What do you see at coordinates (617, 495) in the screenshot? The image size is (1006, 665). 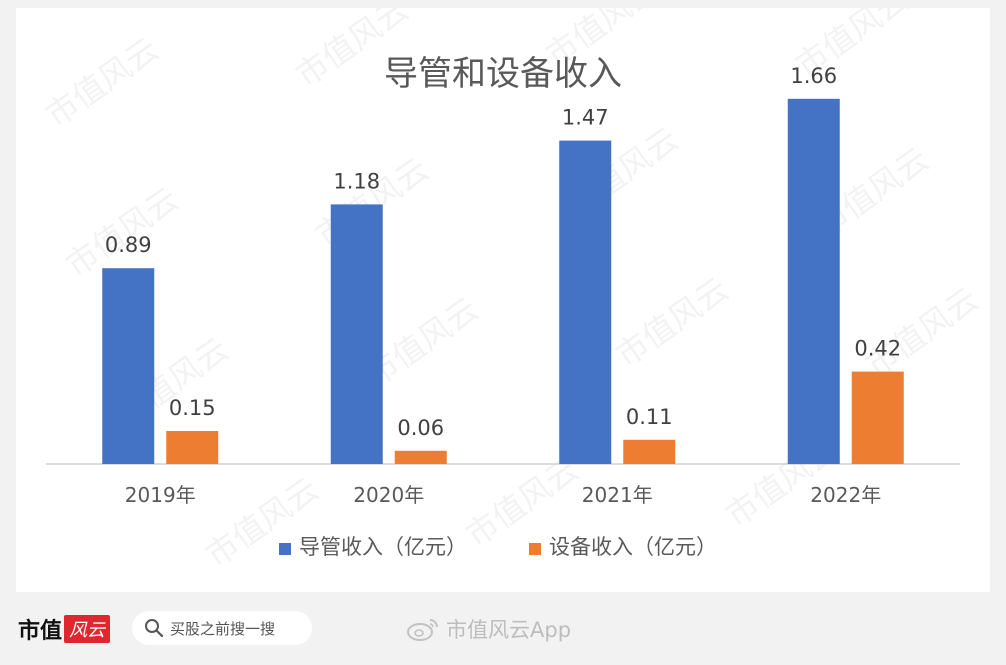 I see `x-tick-label-2: 2021年` at bounding box center [617, 495].